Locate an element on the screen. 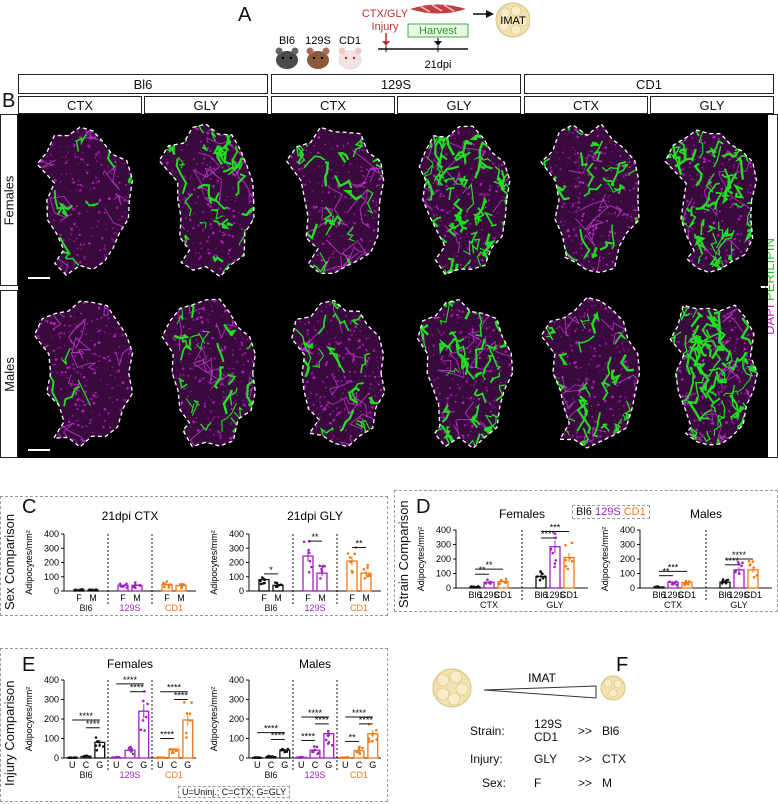 The image size is (778, 804). injury-word-label: Injury is located at coordinates (385, 27).